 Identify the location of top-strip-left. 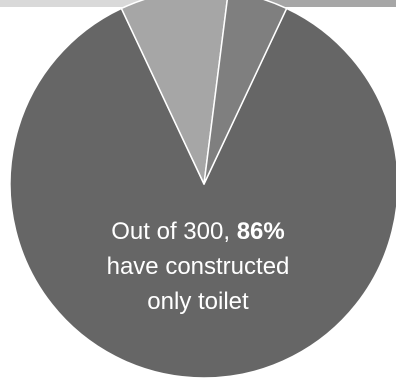
(89, 3).